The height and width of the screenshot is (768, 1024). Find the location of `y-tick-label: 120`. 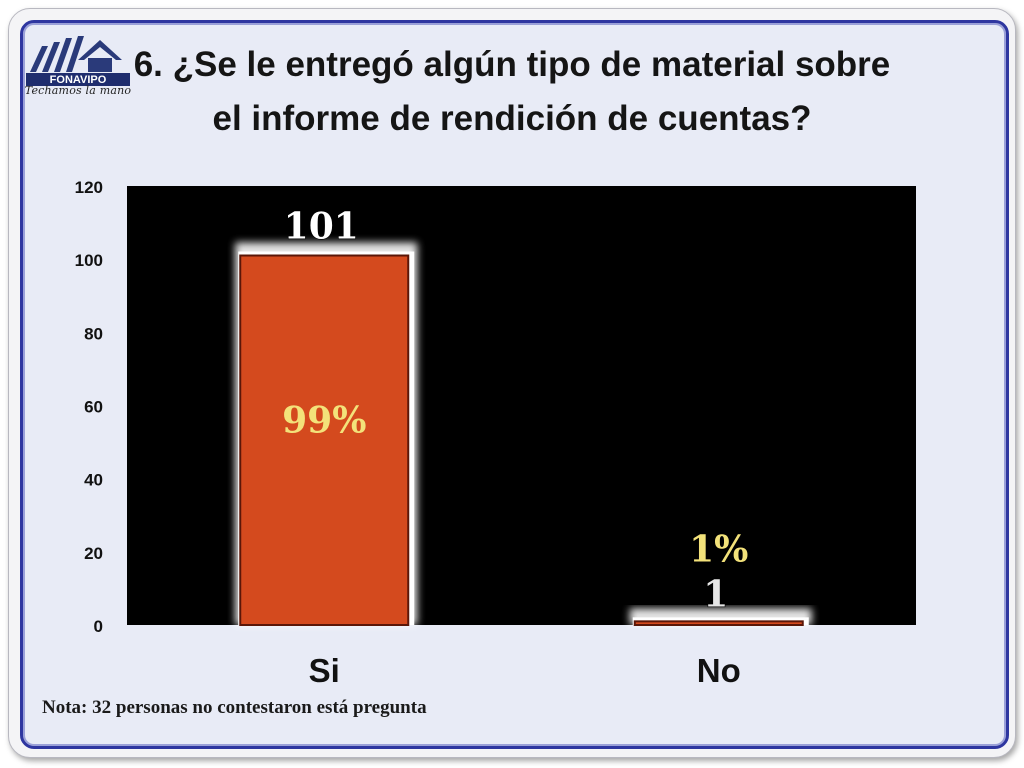

y-tick-label: 120 is located at coordinates (89, 187).